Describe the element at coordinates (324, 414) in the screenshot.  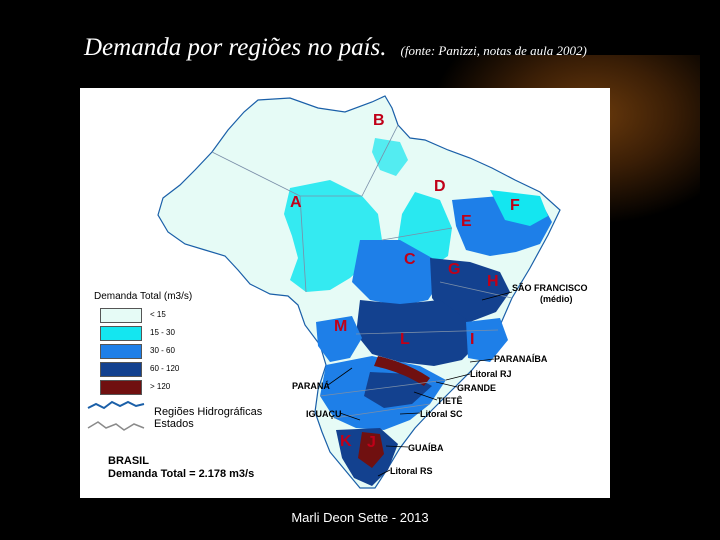
I see `basin-label-iguacu: IGUAÇU` at that location.